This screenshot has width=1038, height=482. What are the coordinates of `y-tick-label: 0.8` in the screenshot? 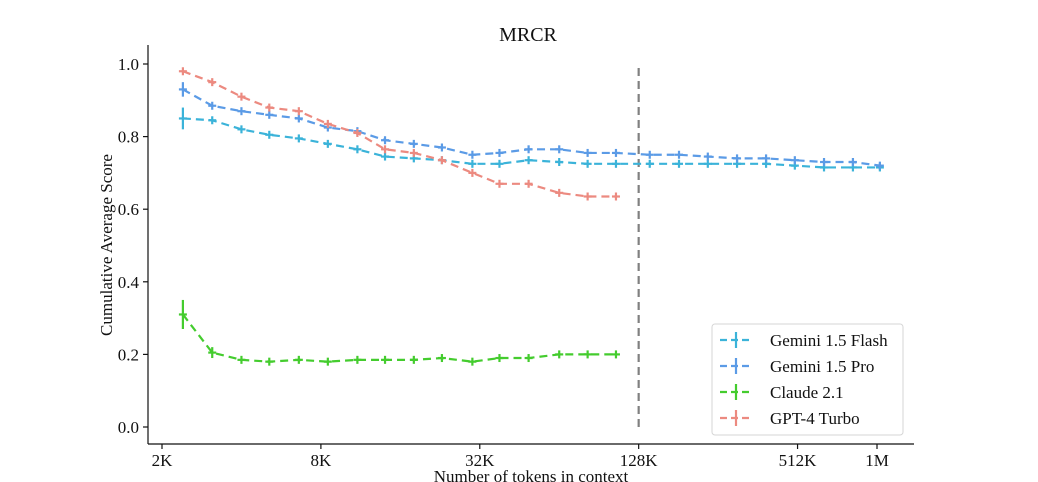 It's located at (128, 137).